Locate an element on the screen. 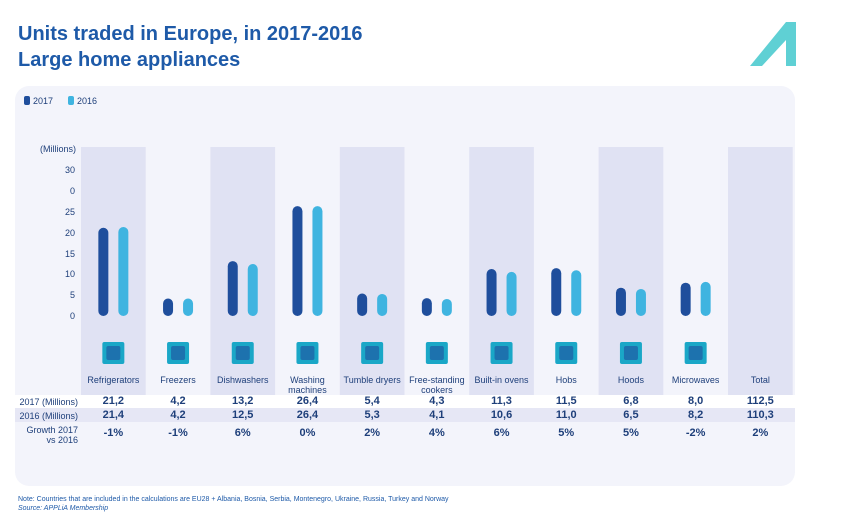 This screenshot has height=521, width=841. category-label: Washing machines is located at coordinates (307, 385).